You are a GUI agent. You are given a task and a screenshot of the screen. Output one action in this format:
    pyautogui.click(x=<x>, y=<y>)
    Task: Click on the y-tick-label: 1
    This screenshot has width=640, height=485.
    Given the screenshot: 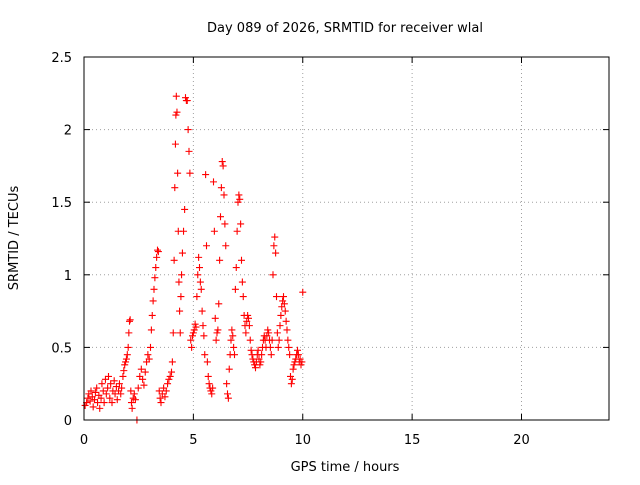 What is the action you would take?
    pyautogui.click(x=68, y=276)
    